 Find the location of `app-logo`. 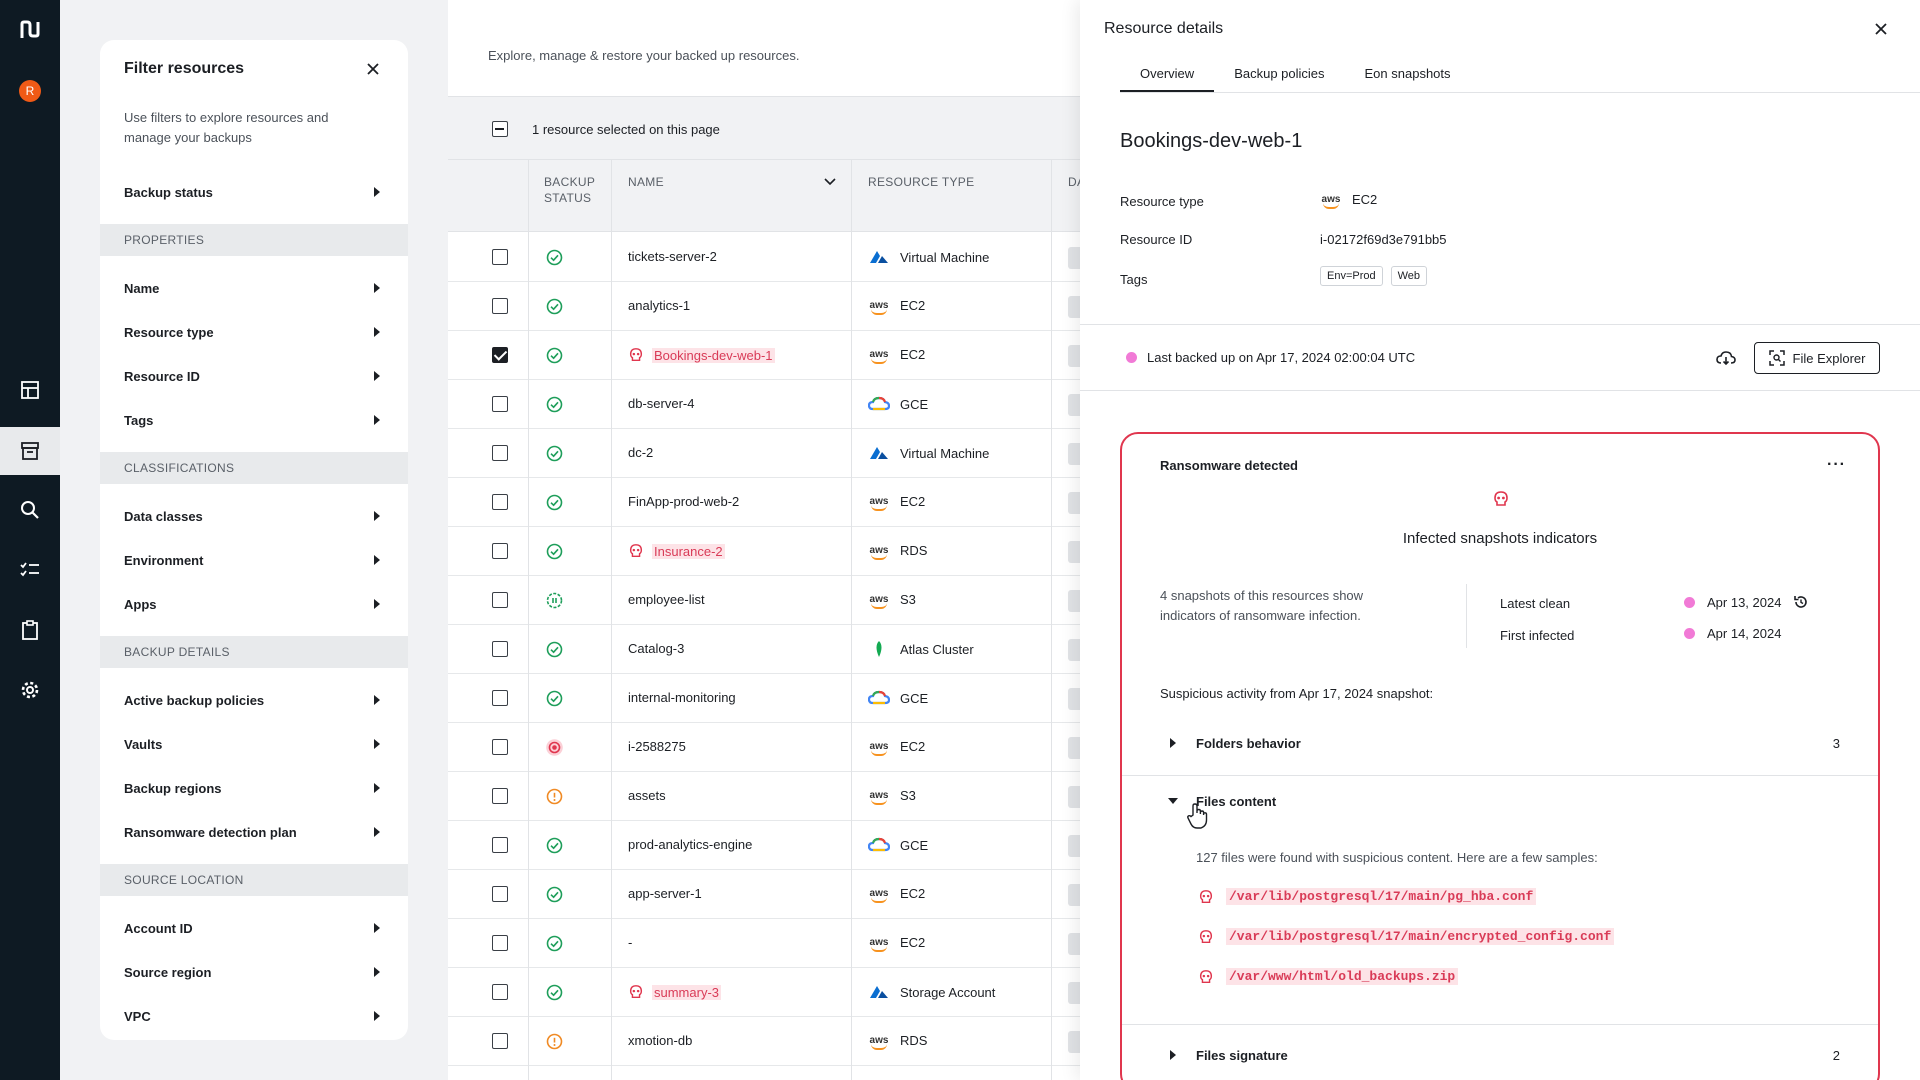

app-logo is located at coordinates (30, 30).